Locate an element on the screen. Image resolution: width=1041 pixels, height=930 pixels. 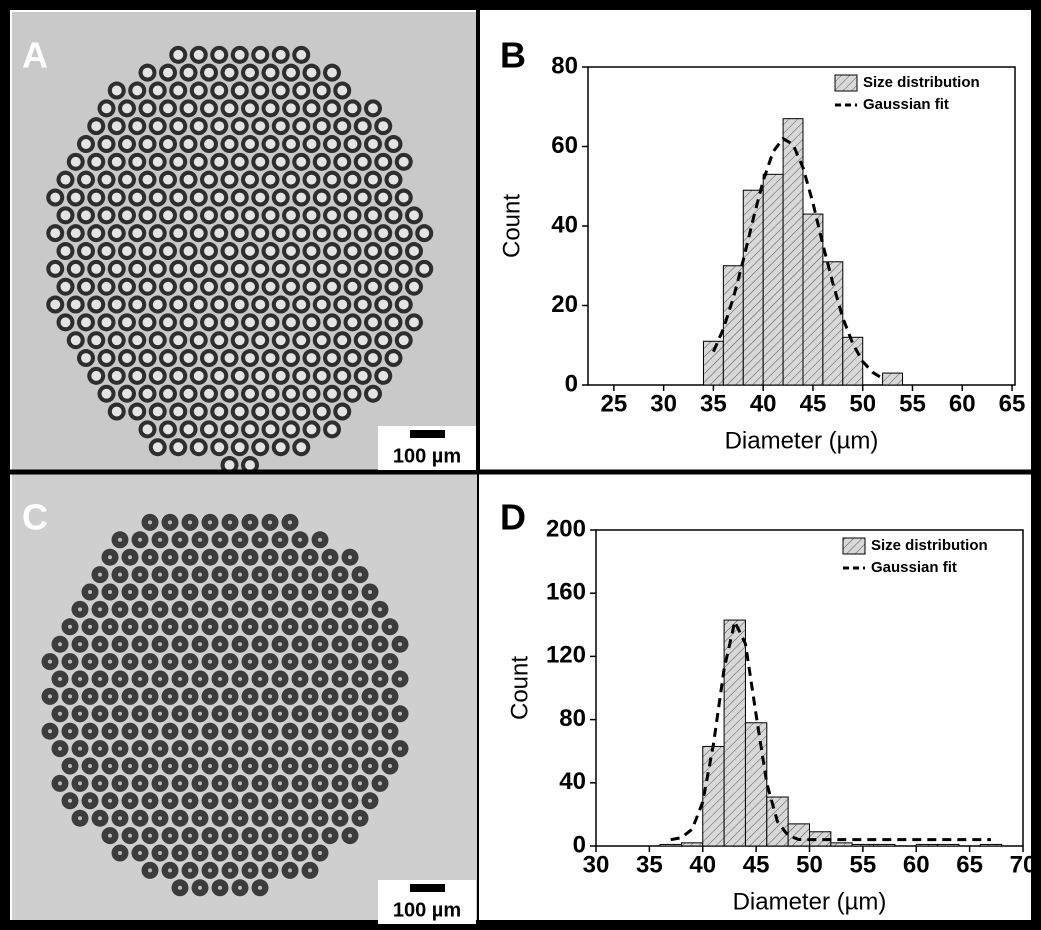
panel-label: C is located at coordinates (35, 517).